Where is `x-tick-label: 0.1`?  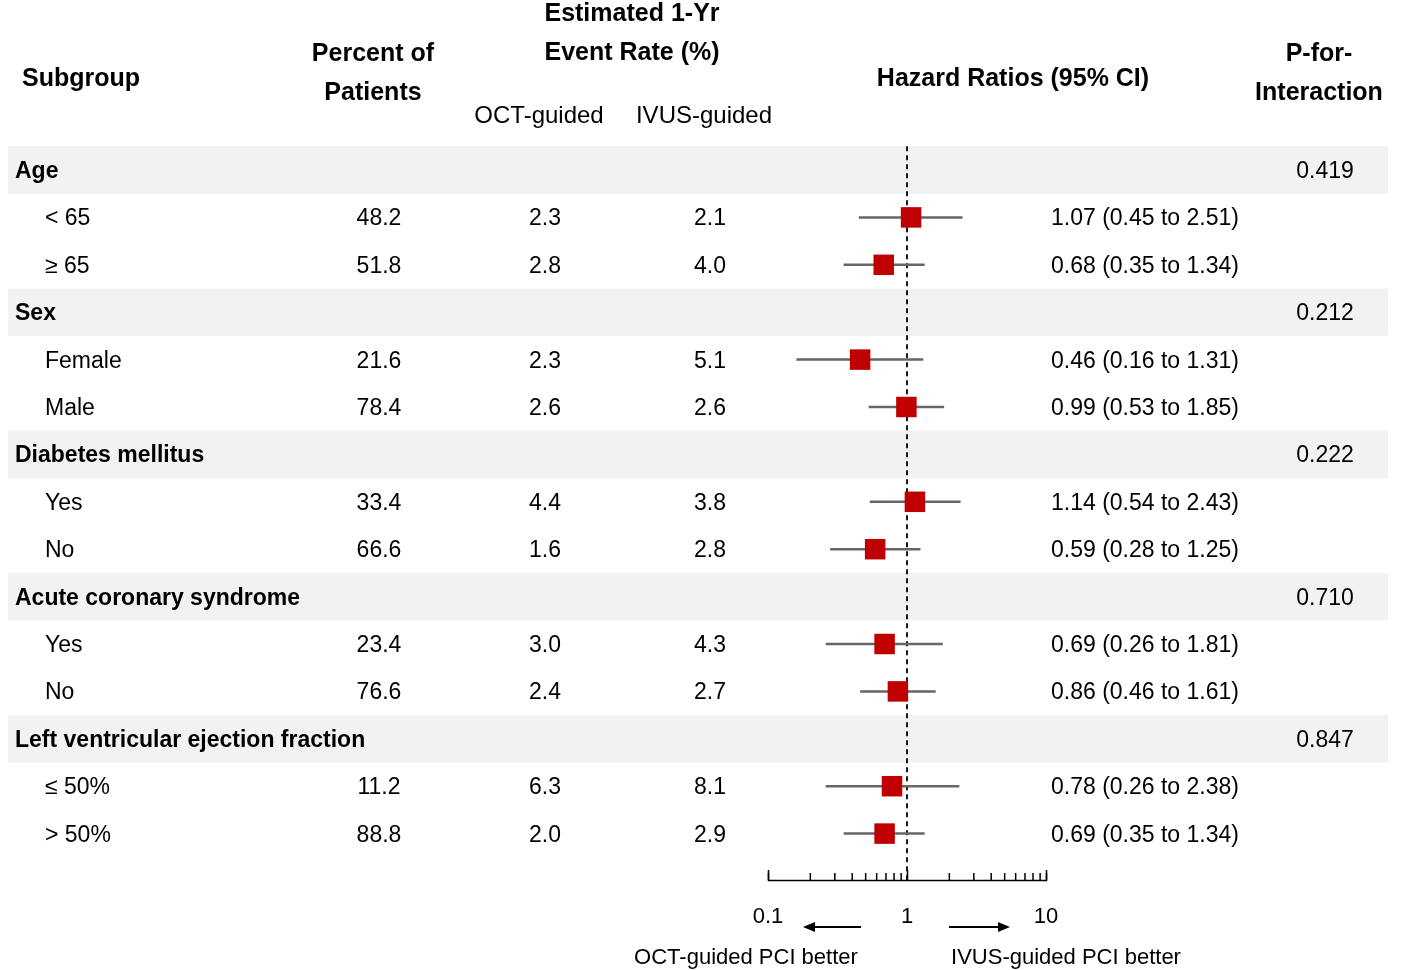
x-tick-label: 0.1 is located at coordinates (768, 915).